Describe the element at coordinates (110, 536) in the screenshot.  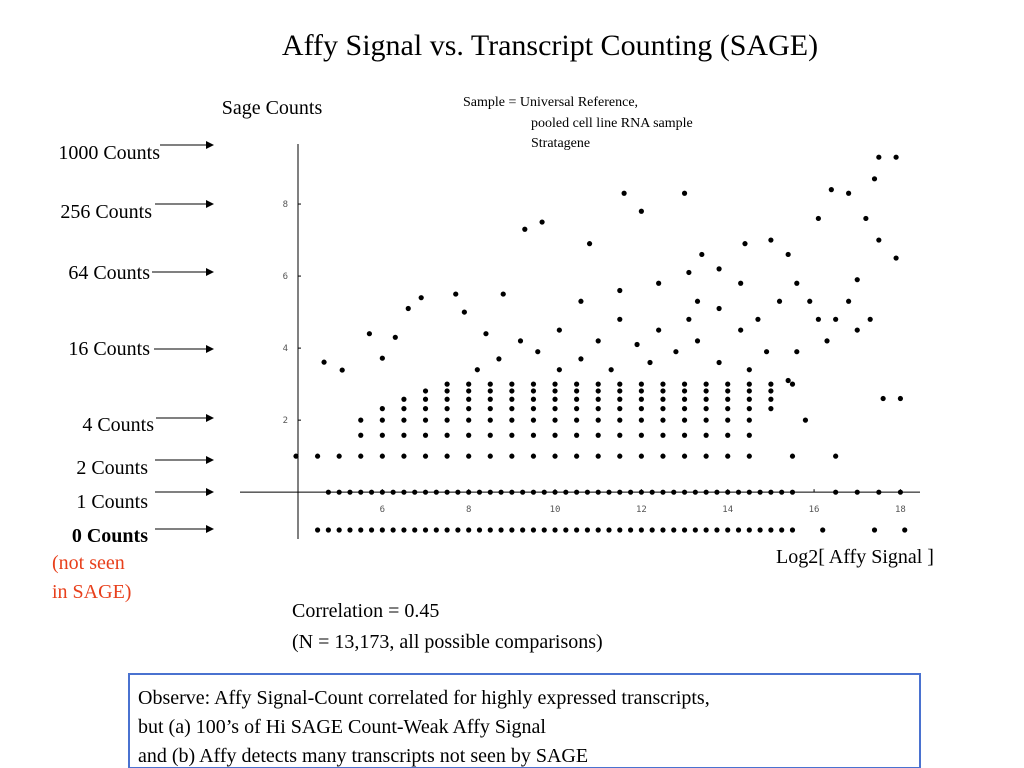
I see `count-label: 0 Counts` at that location.